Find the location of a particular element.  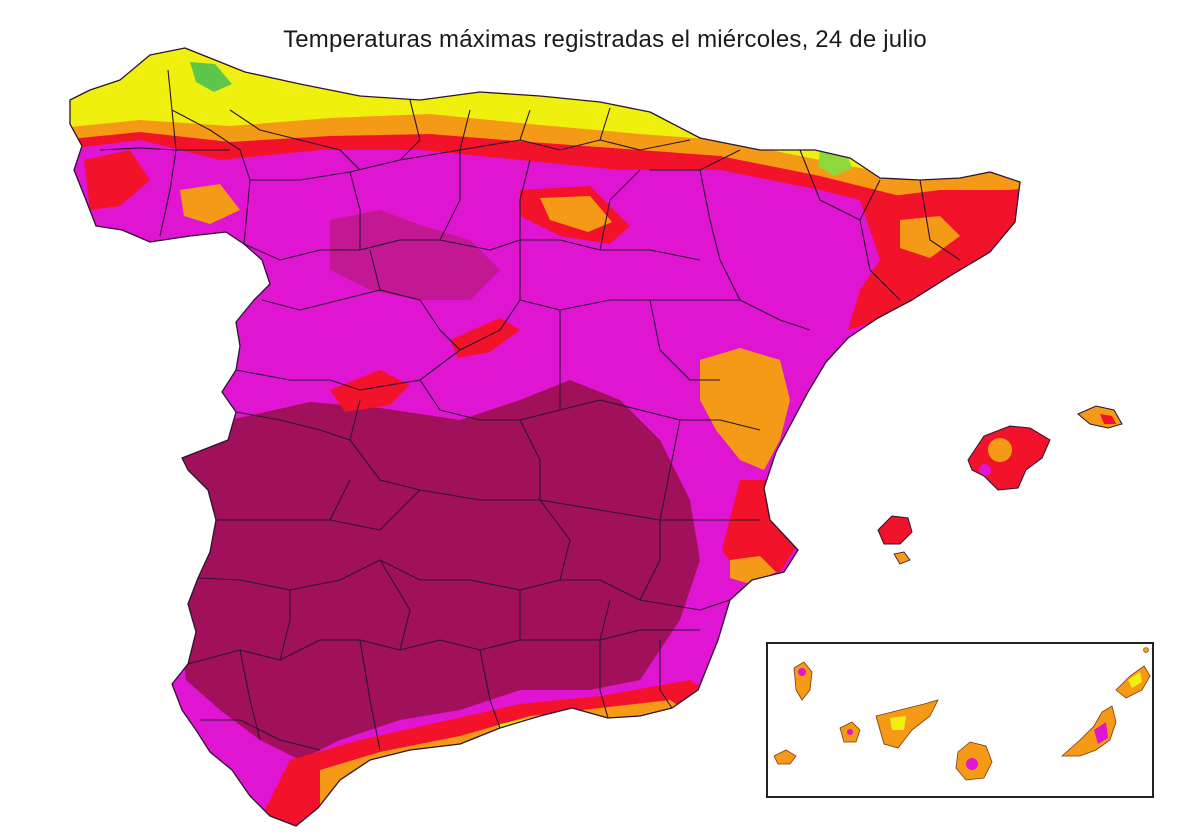

cool-green-patch is located at coordinates (211, 77).